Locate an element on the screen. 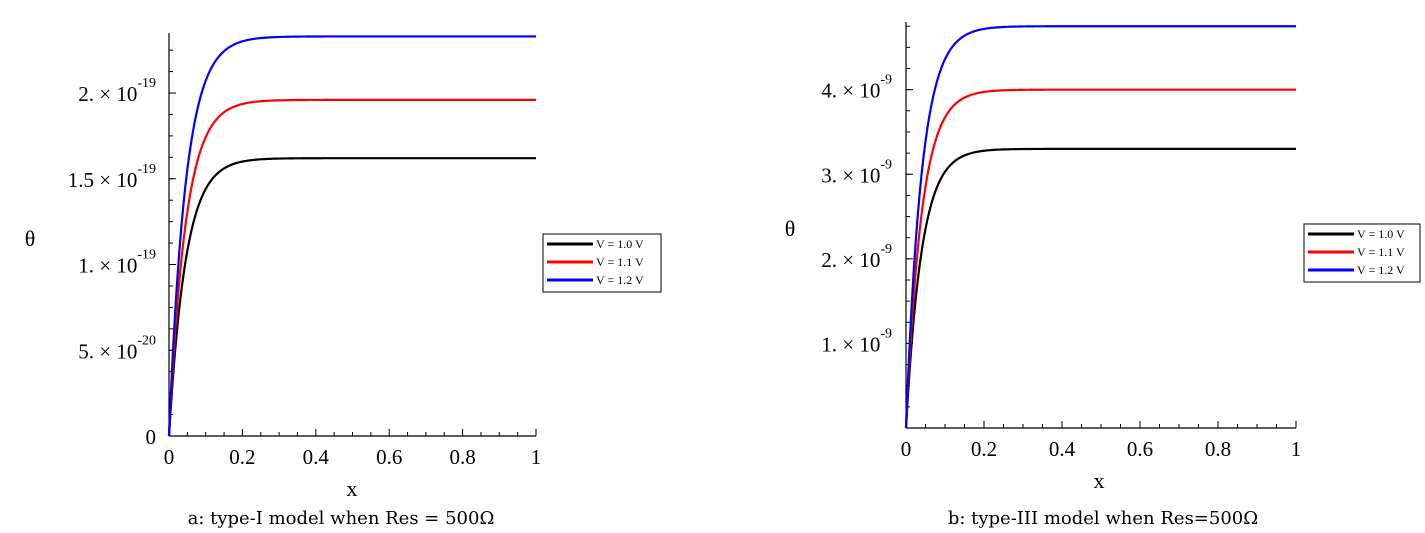  y-tick-mantissa: 0 is located at coordinates (151, 437).